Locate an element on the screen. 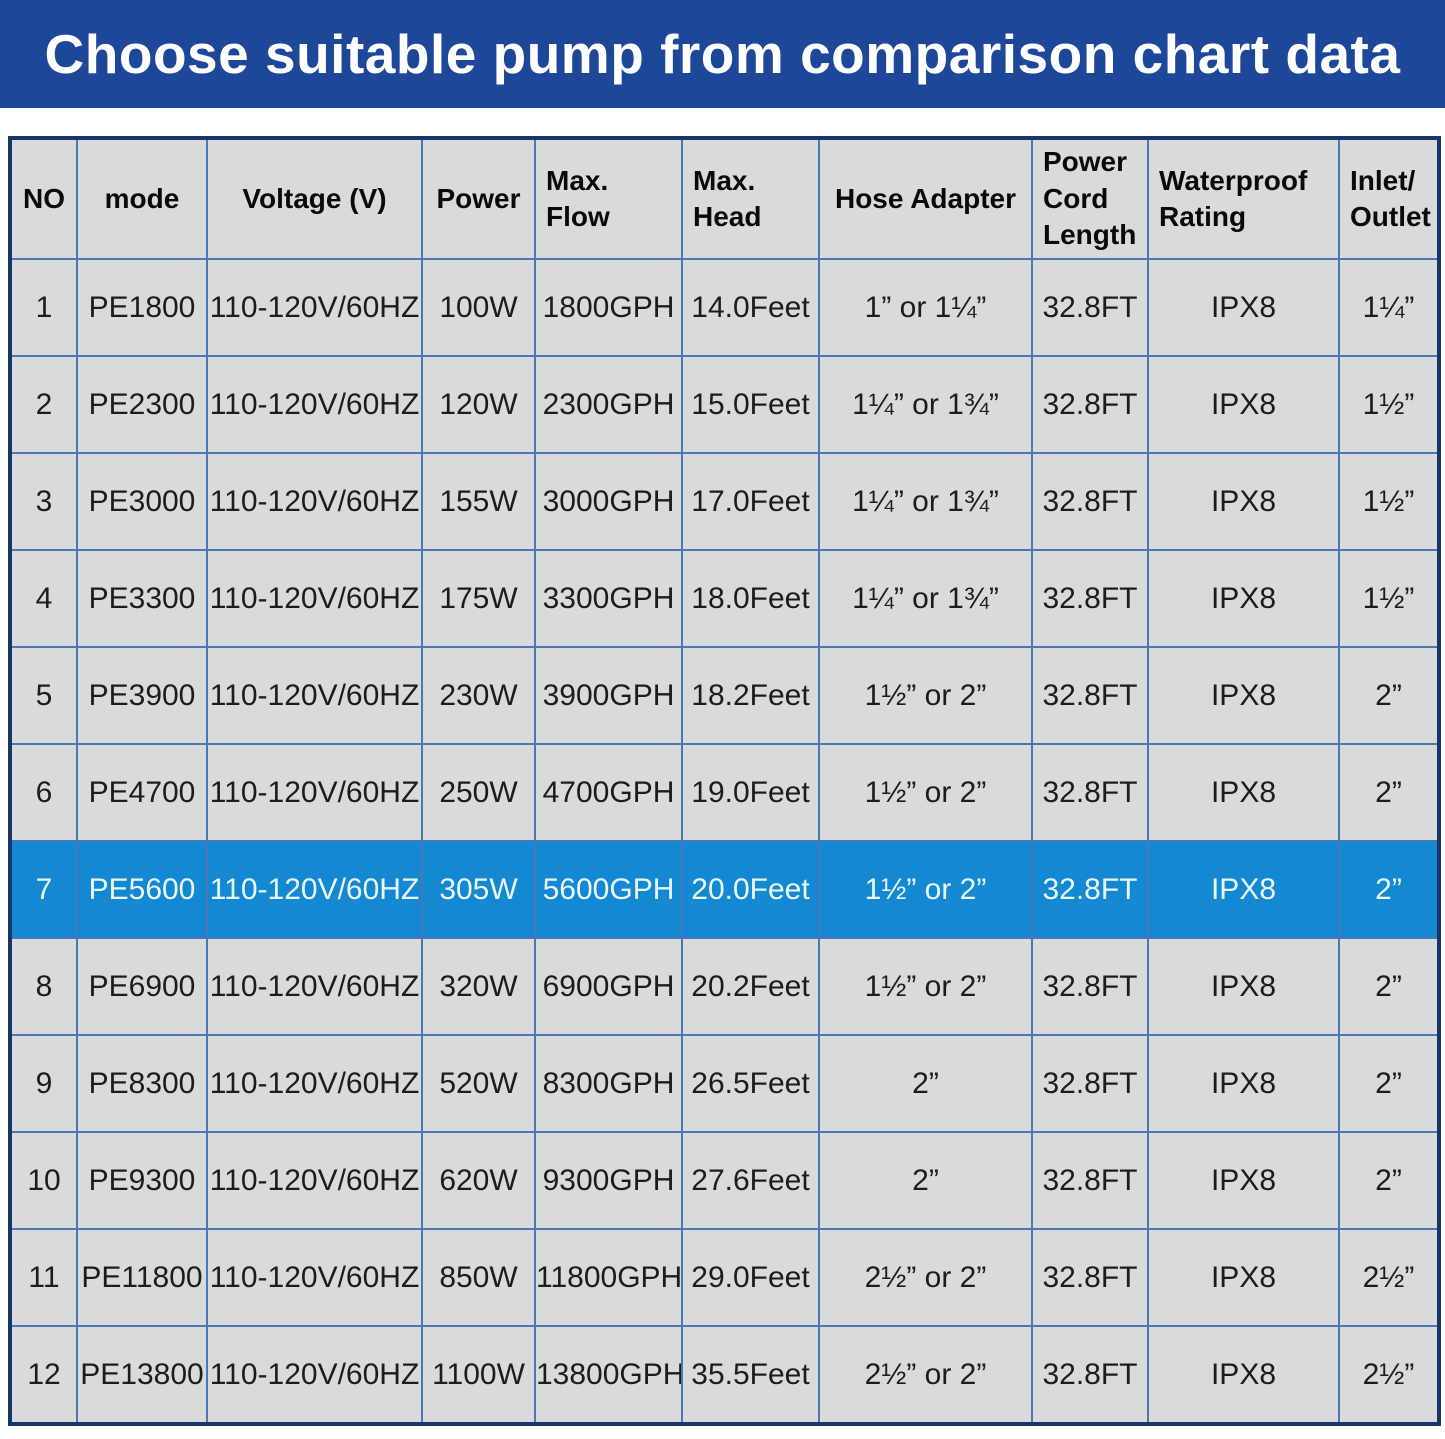 The height and width of the screenshot is (1439, 1445). cell-max-head-row-2: 15.0Feet is located at coordinates (750, 404).